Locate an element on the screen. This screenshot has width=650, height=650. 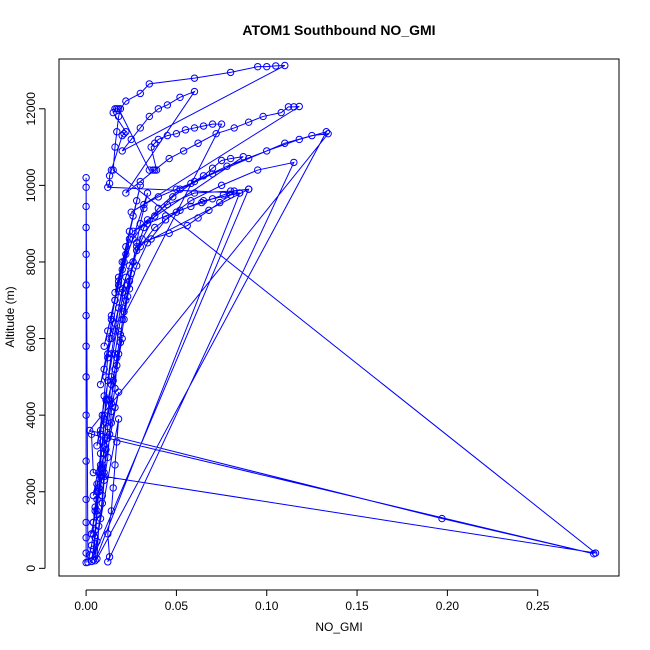
y-tick-label: 12000 is located at coordinates (31, 109).